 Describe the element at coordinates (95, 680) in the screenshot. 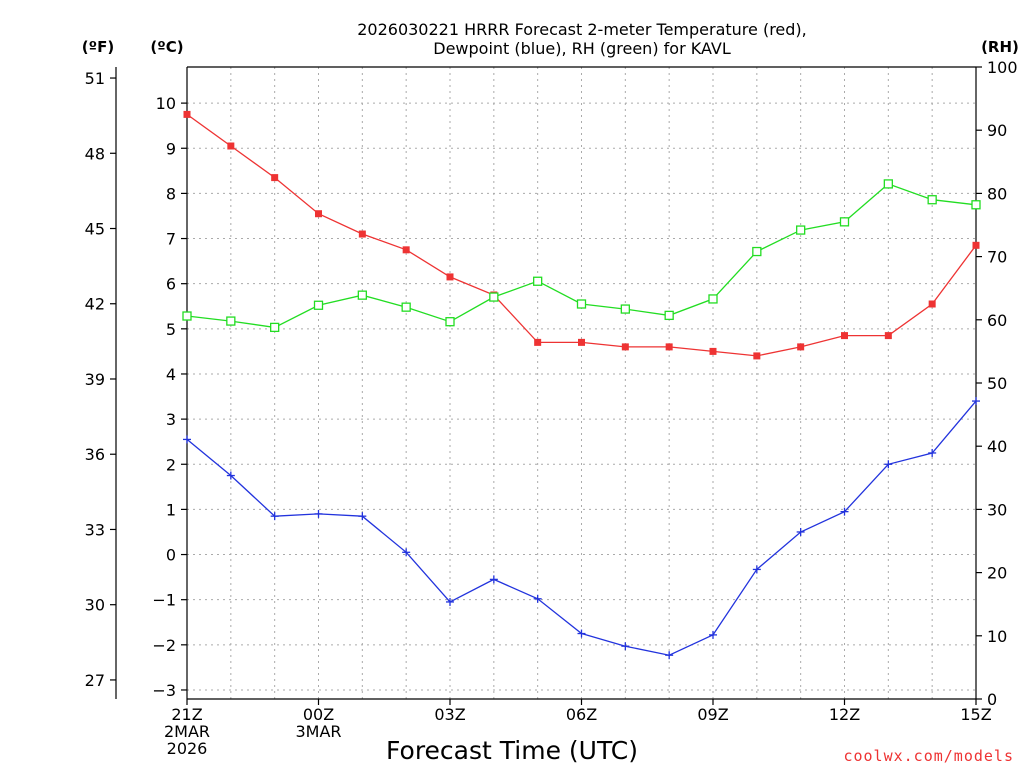

I see `fahrenheit-tick-label: 27` at that location.